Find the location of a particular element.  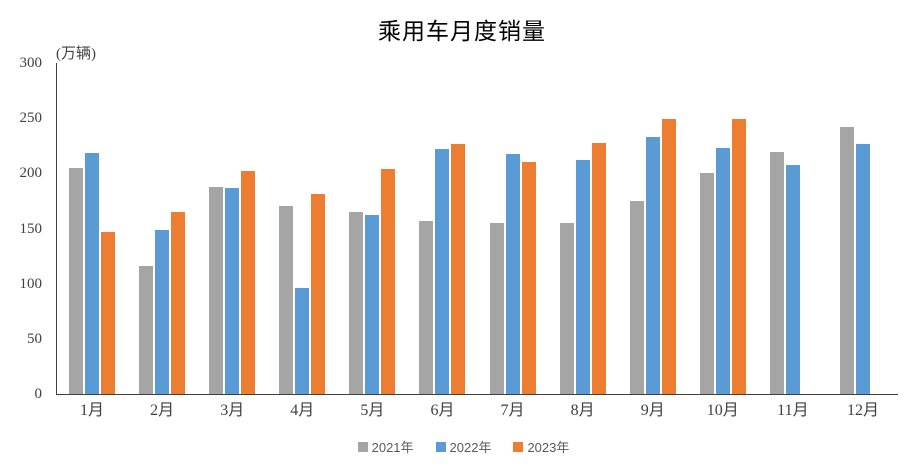

x-tick-label-8月: 8月 is located at coordinates (582, 410).